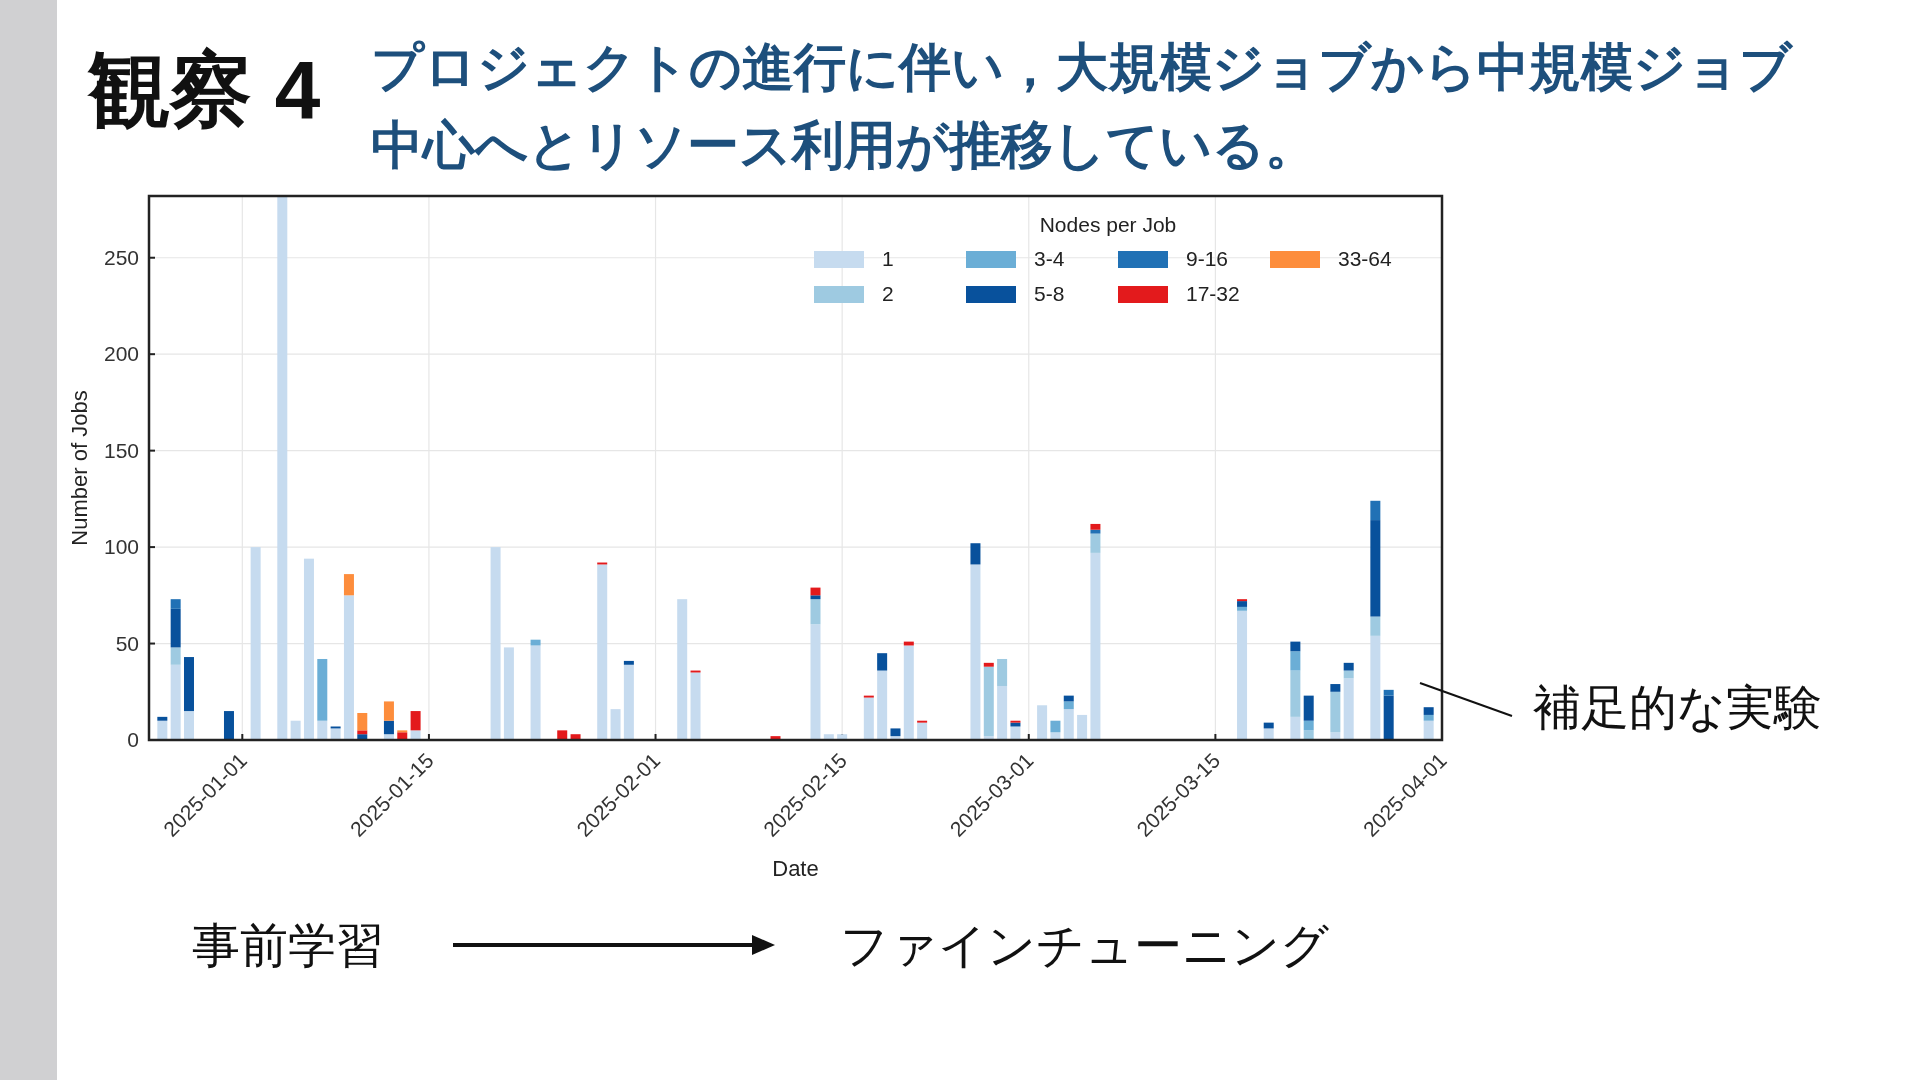 The image size is (1920, 1080). I want to click on legend-label: 9-16, so click(1207, 258).